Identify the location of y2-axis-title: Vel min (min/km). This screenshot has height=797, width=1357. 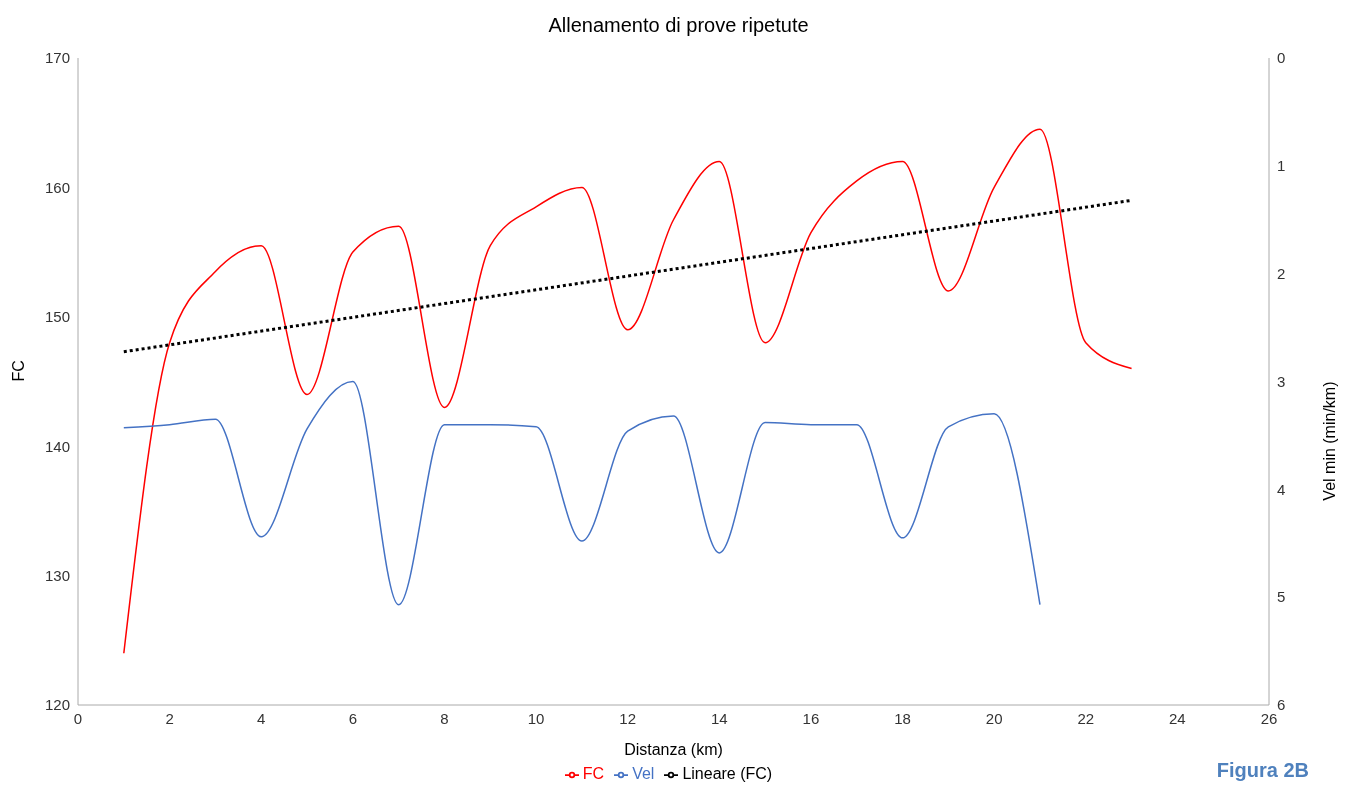
(1329, 441).